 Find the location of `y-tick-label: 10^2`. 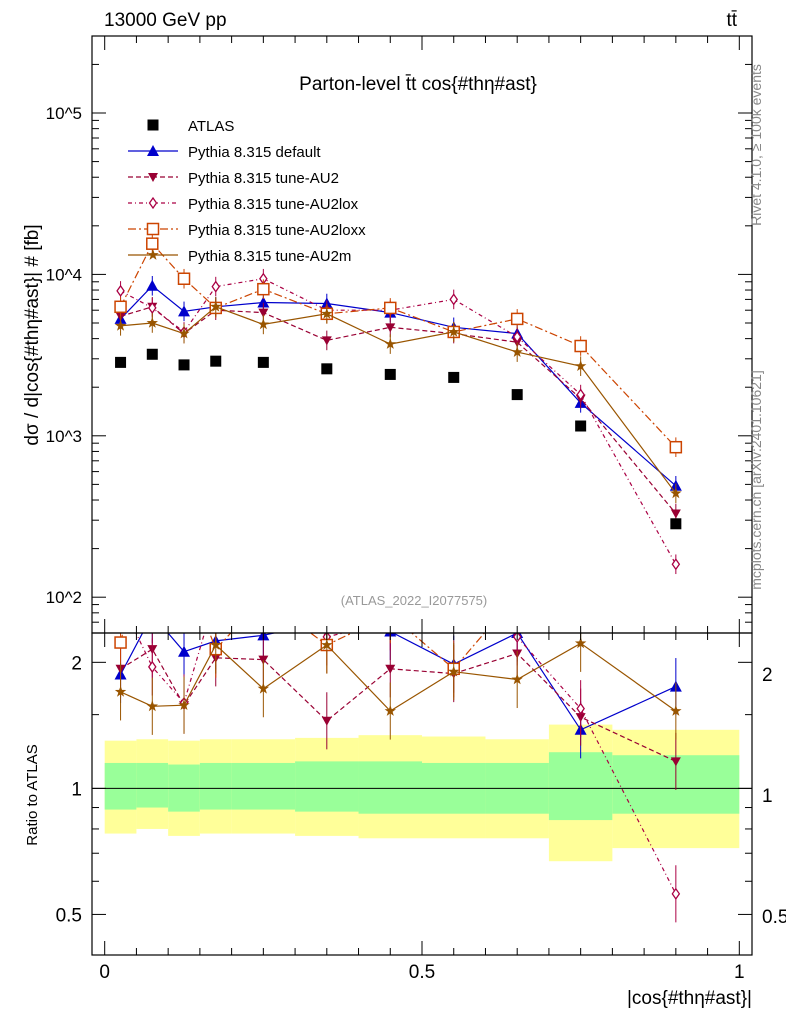

y-tick-label: 10^2 is located at coordinates (64, 597).